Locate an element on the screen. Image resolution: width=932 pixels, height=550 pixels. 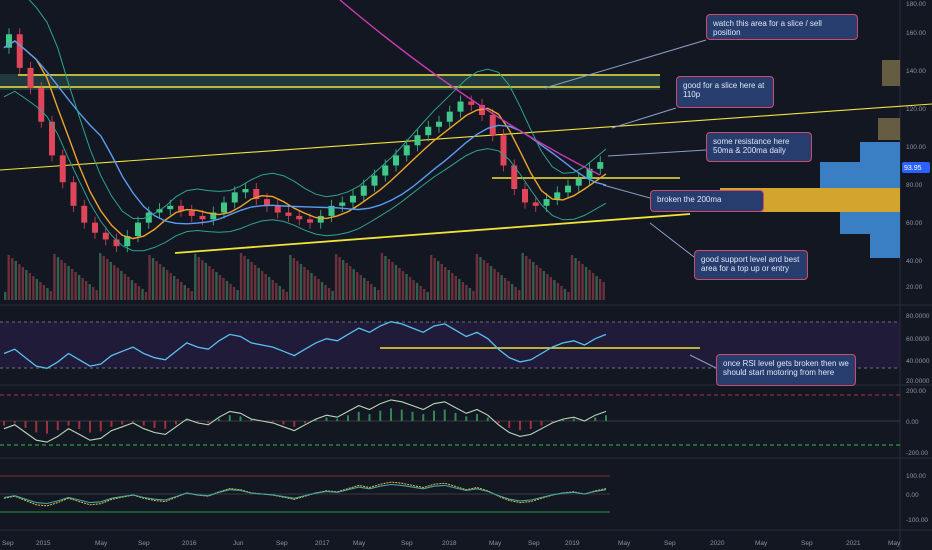
x-tick-label: 2019 is located at coordinates (572, 543).